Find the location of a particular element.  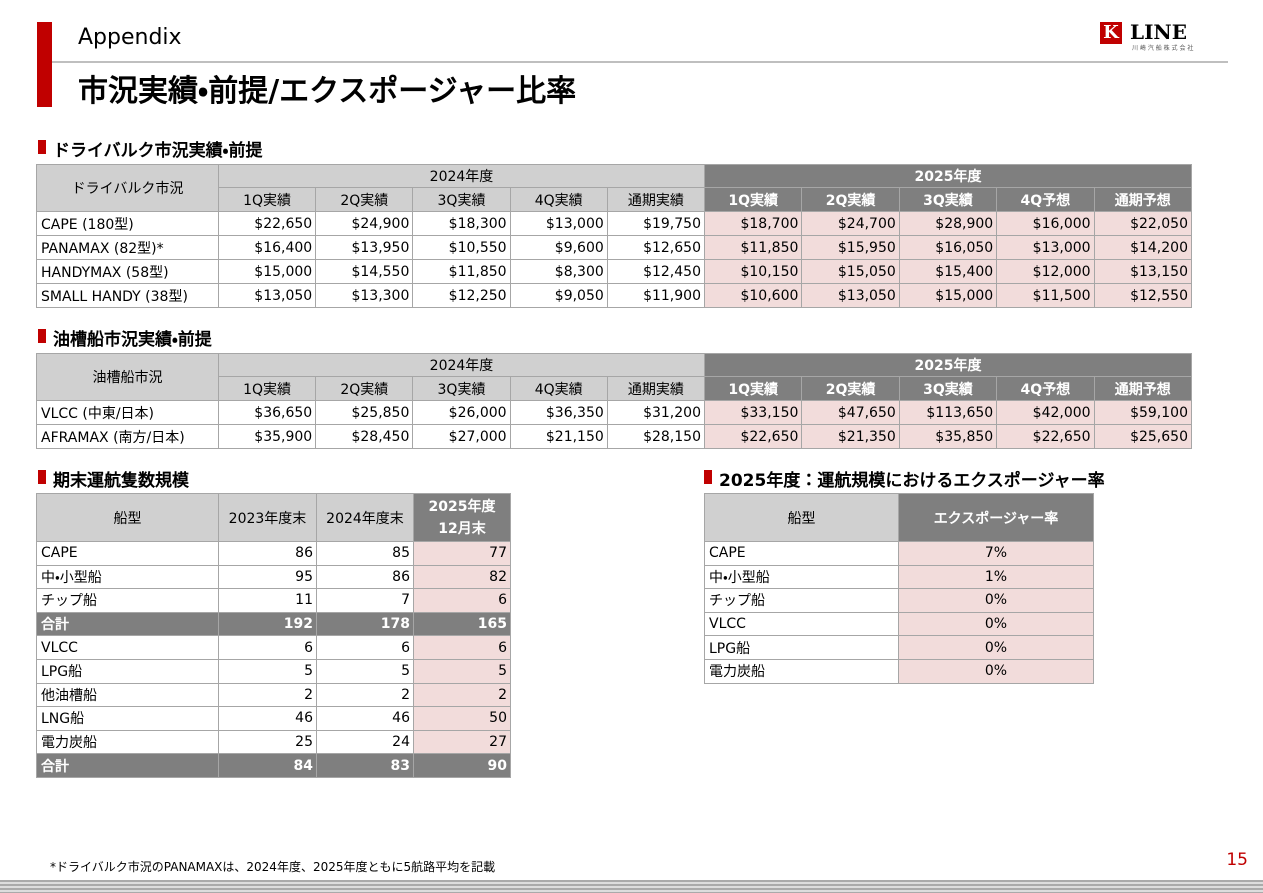

table-cell: 95 is located at coordinates (267, 577).